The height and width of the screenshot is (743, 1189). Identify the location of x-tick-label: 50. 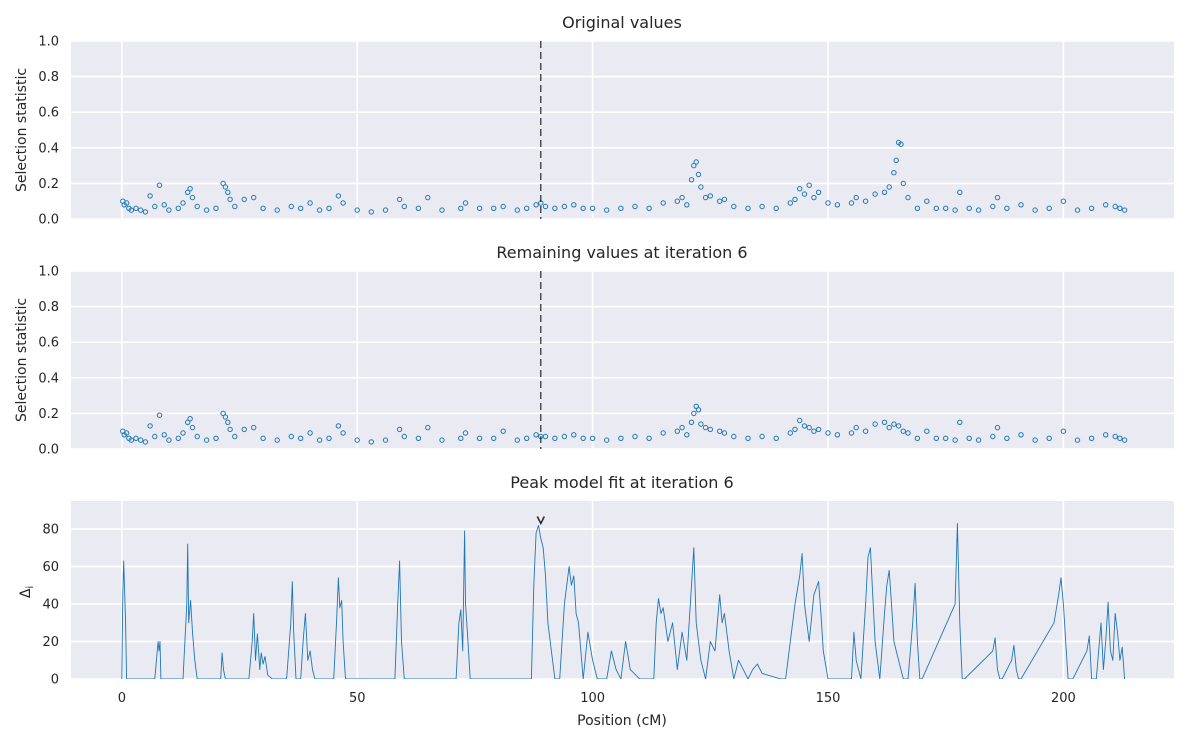
(357, 698).